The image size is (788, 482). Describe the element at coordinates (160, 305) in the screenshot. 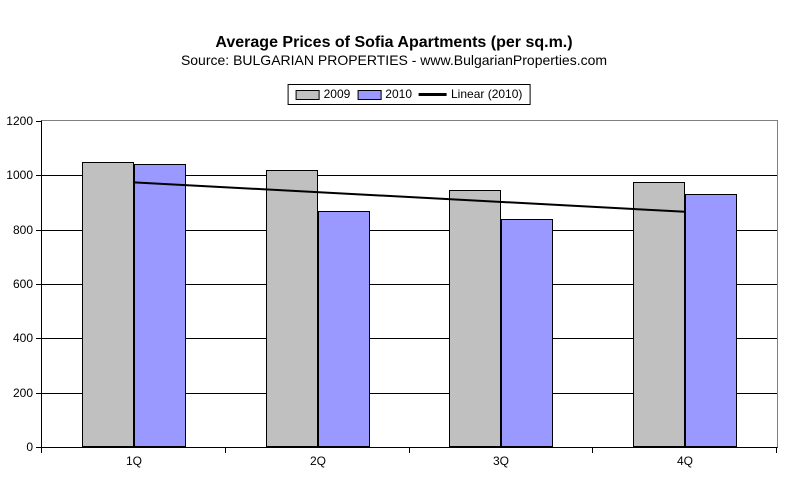

I see `bar-2010-1Q` at that location.